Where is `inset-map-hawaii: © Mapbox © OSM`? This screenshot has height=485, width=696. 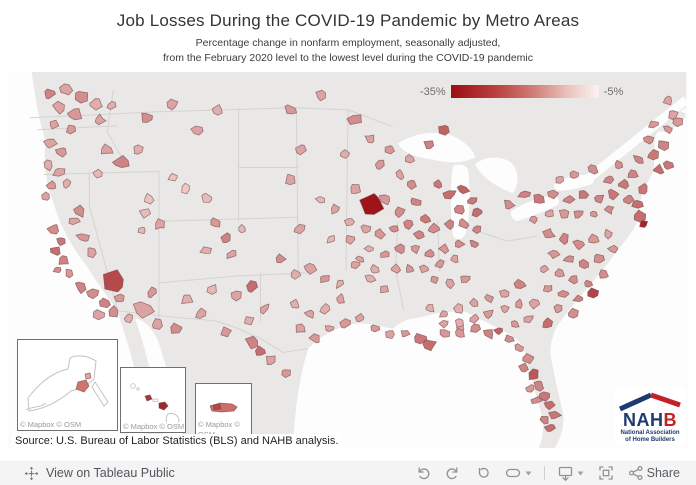
inset-map-hawaii: © Mapbox © OSM is located at coordinates (153, 400).